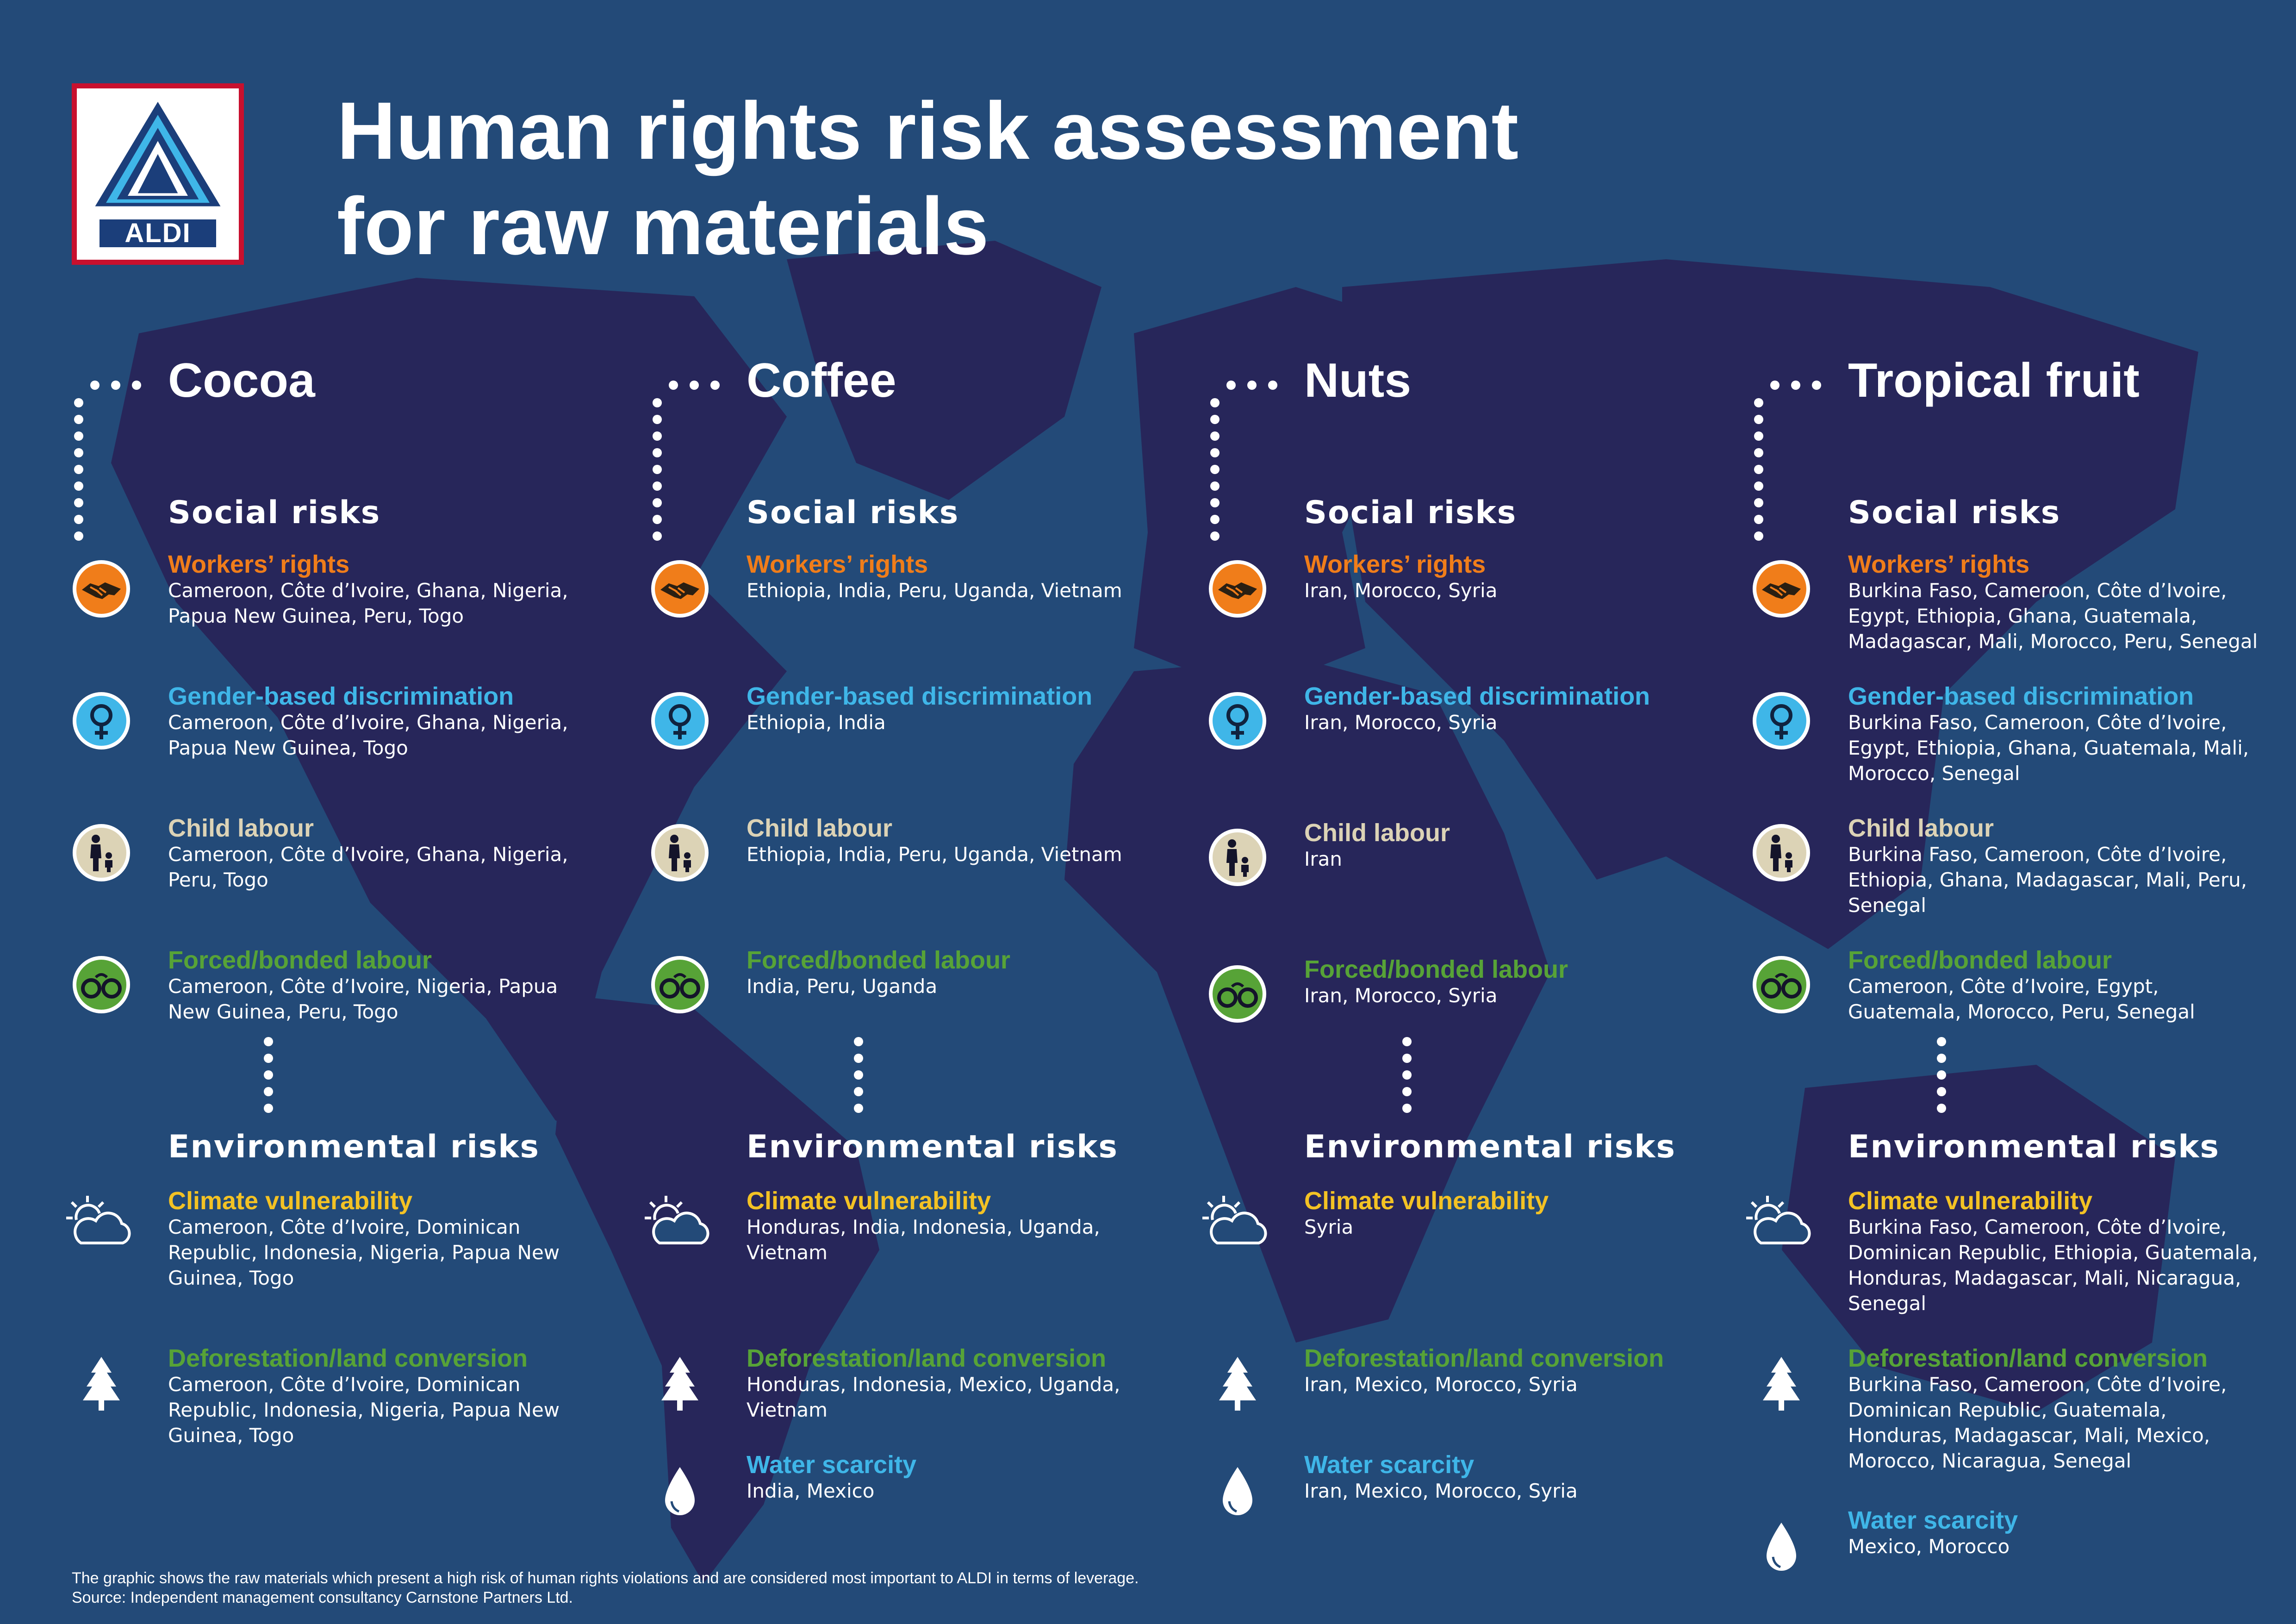 The height and width of the screenshot is (1624, 2296). What do you see at coordinates (1929, 1546) in the screenshot?
I see `risk-countries: Mexico, Morocco` at bounding box center [1929, 1546].